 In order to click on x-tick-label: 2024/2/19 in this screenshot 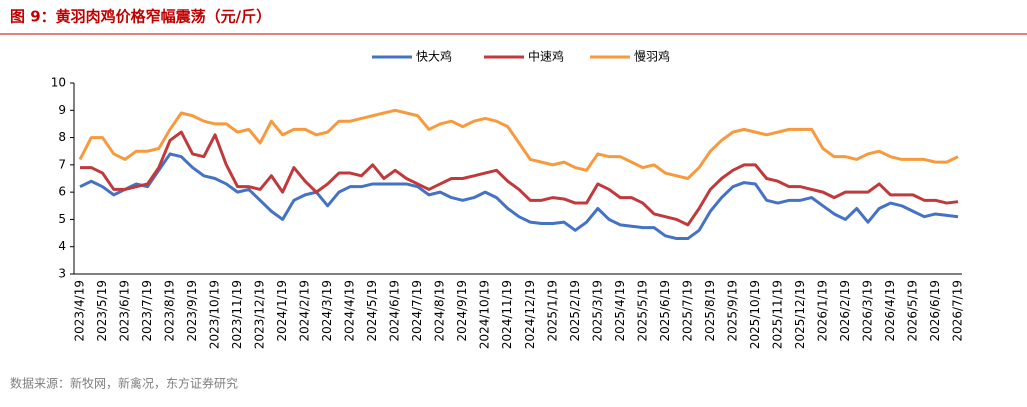, I will do `click(305, 311)`.